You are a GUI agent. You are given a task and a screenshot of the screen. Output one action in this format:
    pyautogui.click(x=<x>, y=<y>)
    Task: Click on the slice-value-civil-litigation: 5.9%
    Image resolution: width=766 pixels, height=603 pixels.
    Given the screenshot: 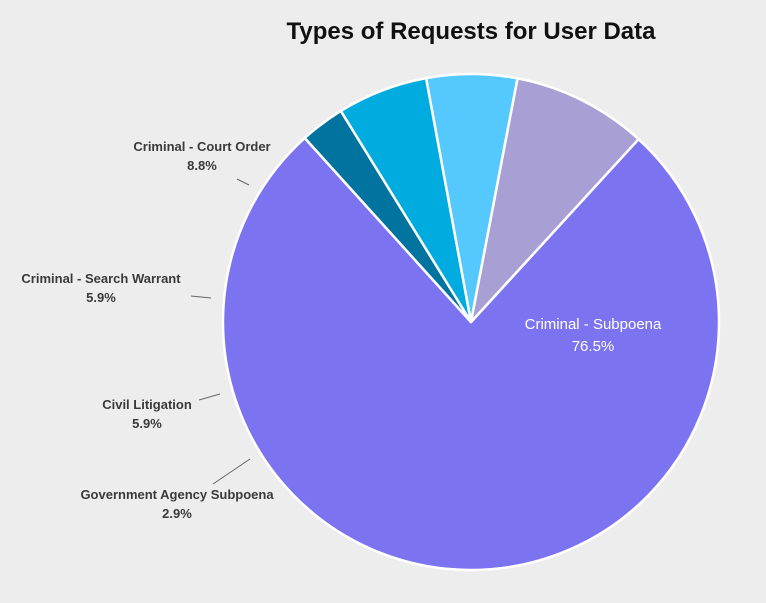 What is the action you would take?
    pyautogui.click(x=147, y=423)
    